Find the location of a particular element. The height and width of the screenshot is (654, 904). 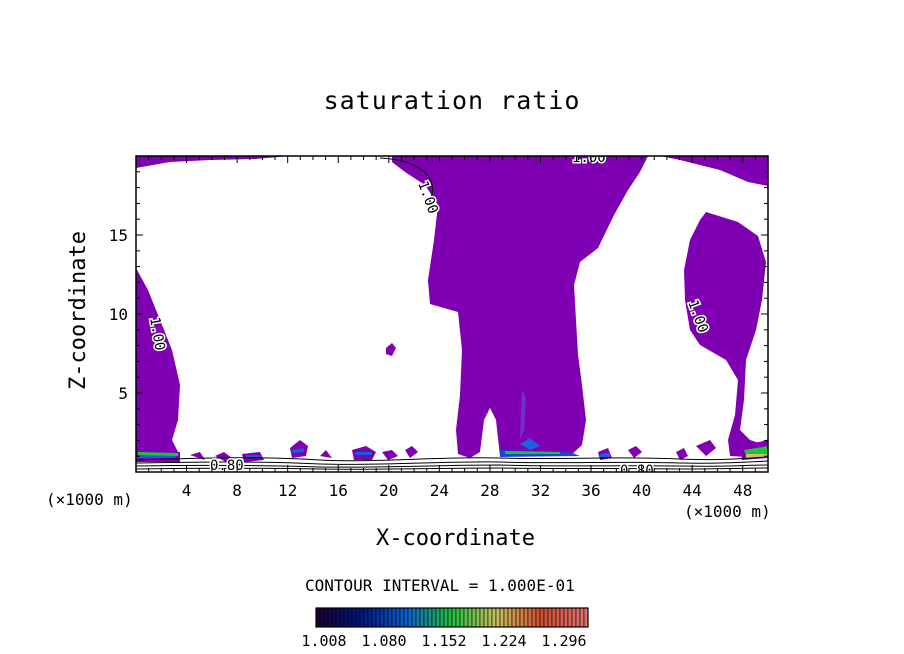

x-tick-label: 8 is located at coordinates (237, 490).